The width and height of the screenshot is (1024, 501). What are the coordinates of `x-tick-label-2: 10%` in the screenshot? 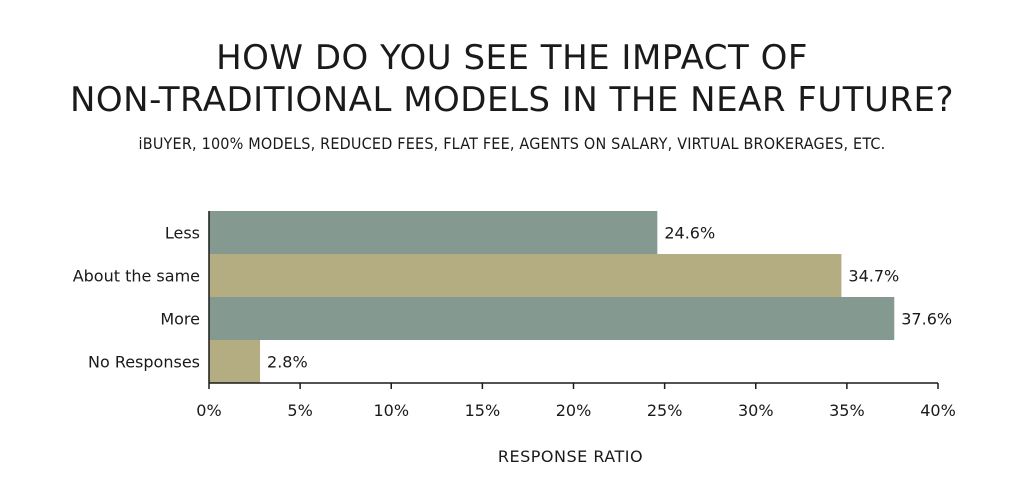 It's located at (391, 410).